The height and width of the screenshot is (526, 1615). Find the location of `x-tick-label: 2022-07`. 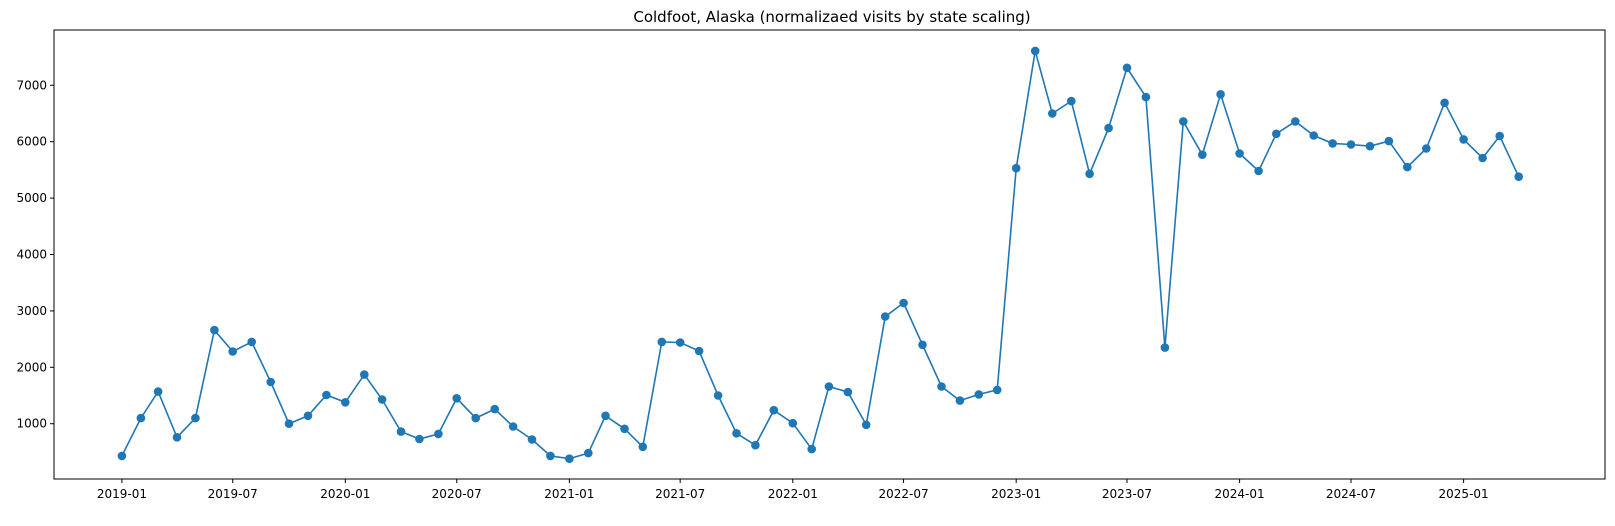

x-tick-label: 2022-07 is located at coordinates (903, 494).